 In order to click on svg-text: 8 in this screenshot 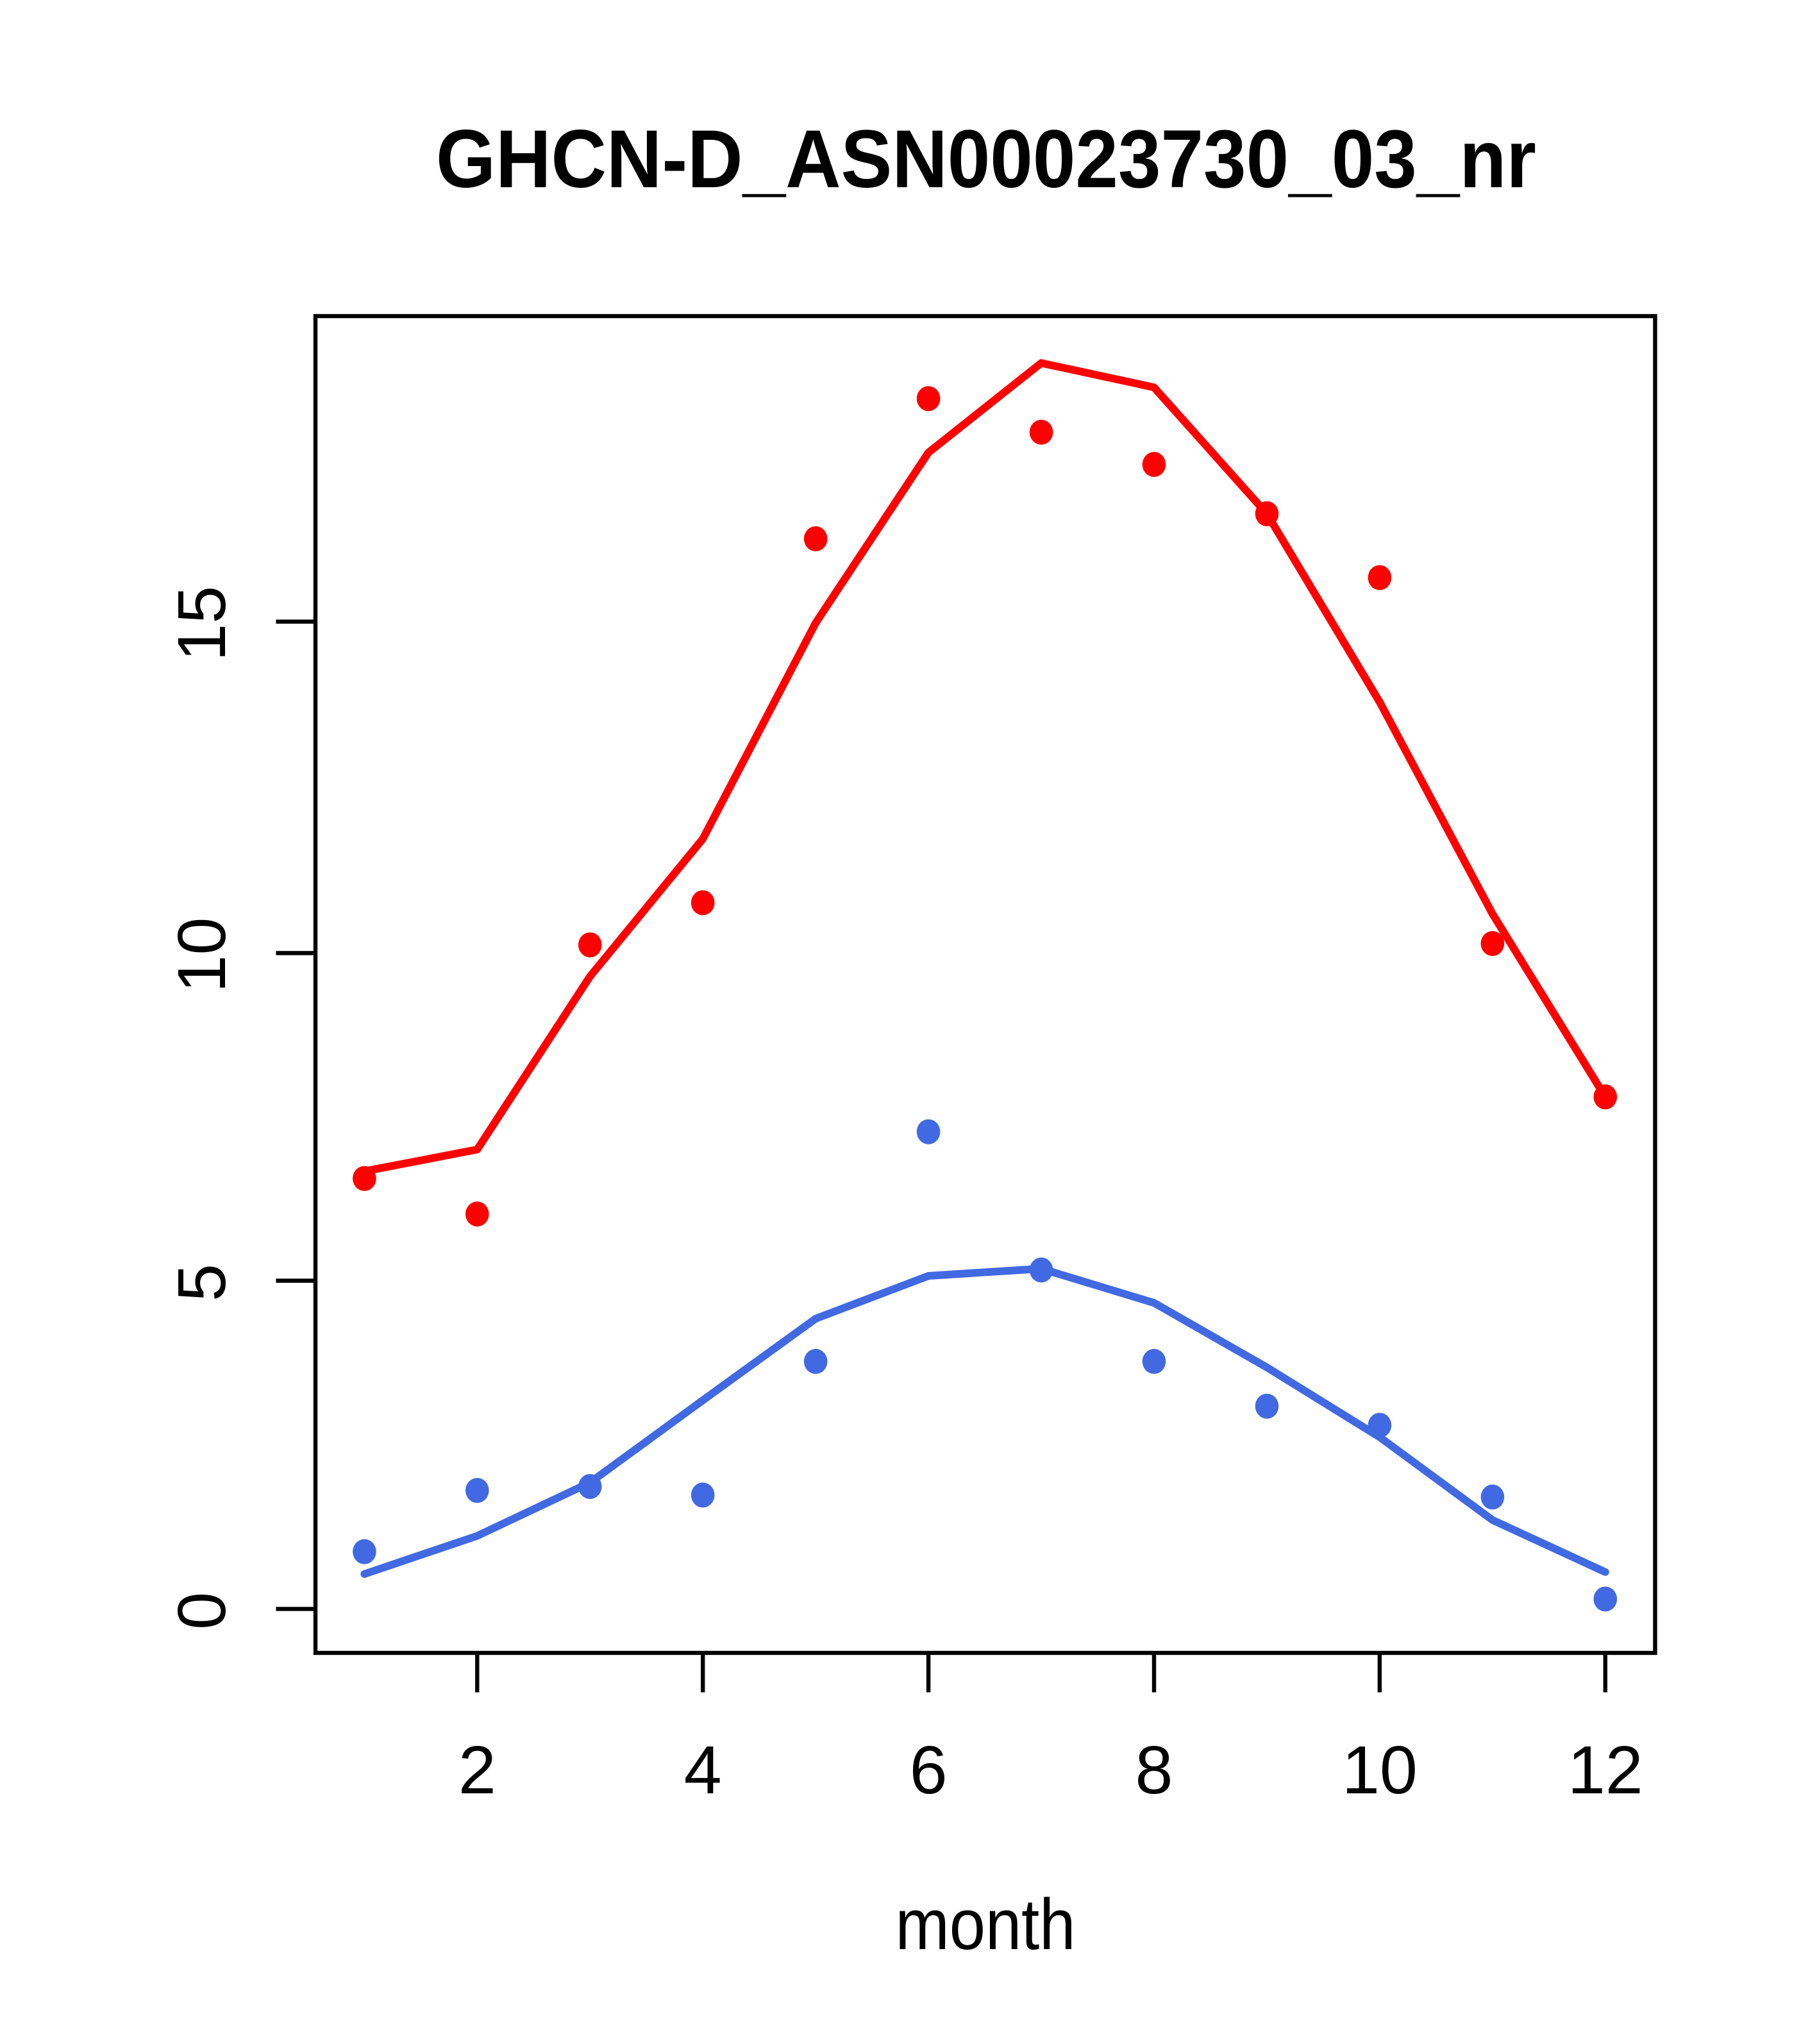, I will do `click(1154, 1770)`.